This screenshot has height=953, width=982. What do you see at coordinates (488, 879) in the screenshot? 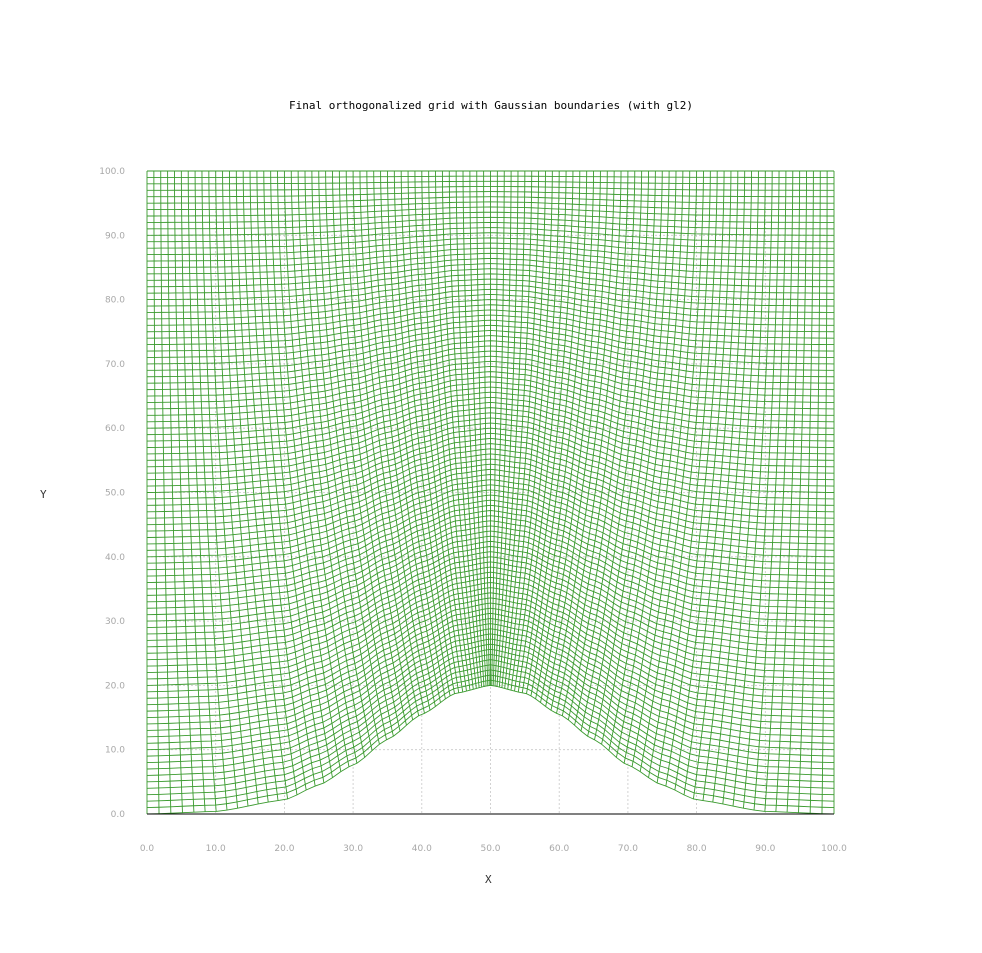
I see `x-axis-label: X` at bounding box center [488, 879].